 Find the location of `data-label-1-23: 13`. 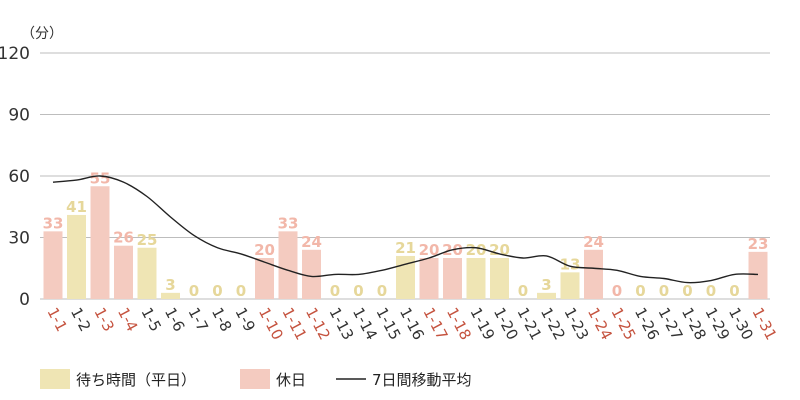

data-label-1-23: 13 is located at coordinates (570, 264).